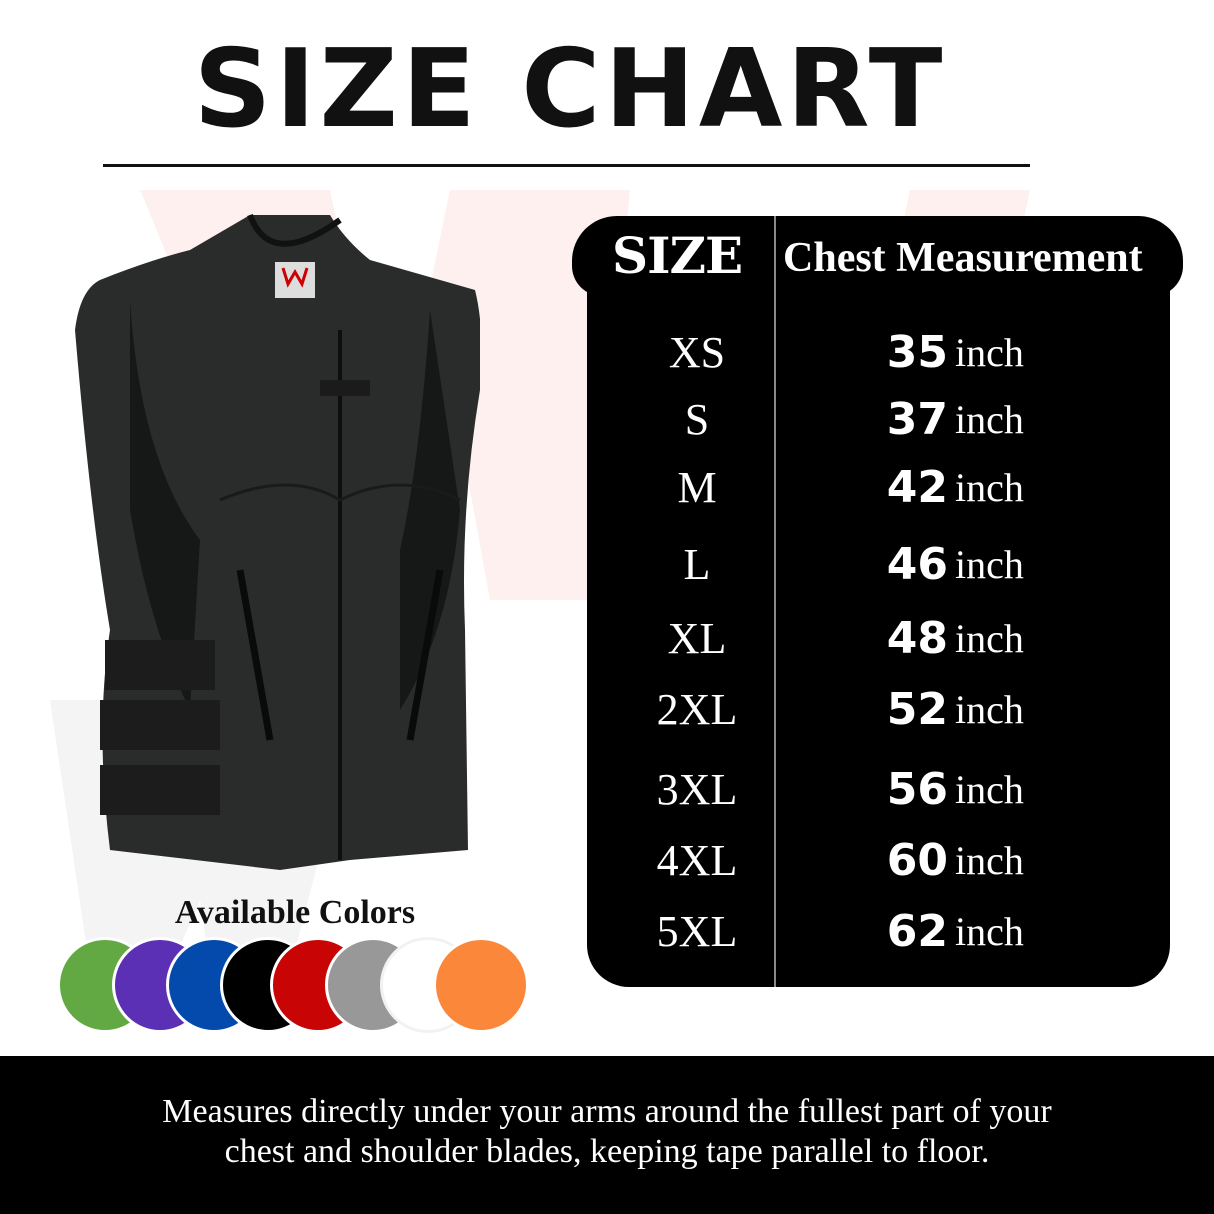  What do you see at coordinates (878, 861) in the screenshot?
I see `table-row: 4XL 60 inch` at bounding box center [878, 861].